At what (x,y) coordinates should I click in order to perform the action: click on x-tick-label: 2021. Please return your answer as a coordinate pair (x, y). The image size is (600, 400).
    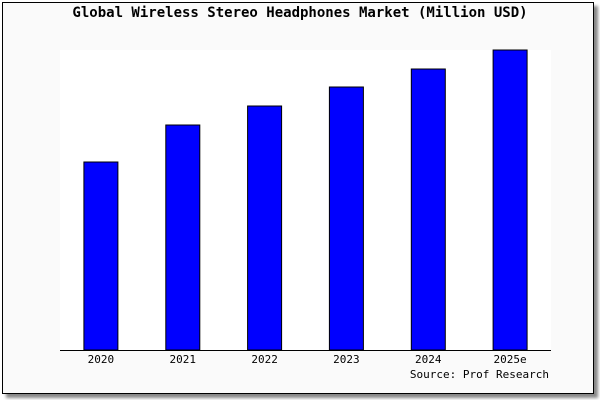
    Looking at the image, I should click on (183, 359).